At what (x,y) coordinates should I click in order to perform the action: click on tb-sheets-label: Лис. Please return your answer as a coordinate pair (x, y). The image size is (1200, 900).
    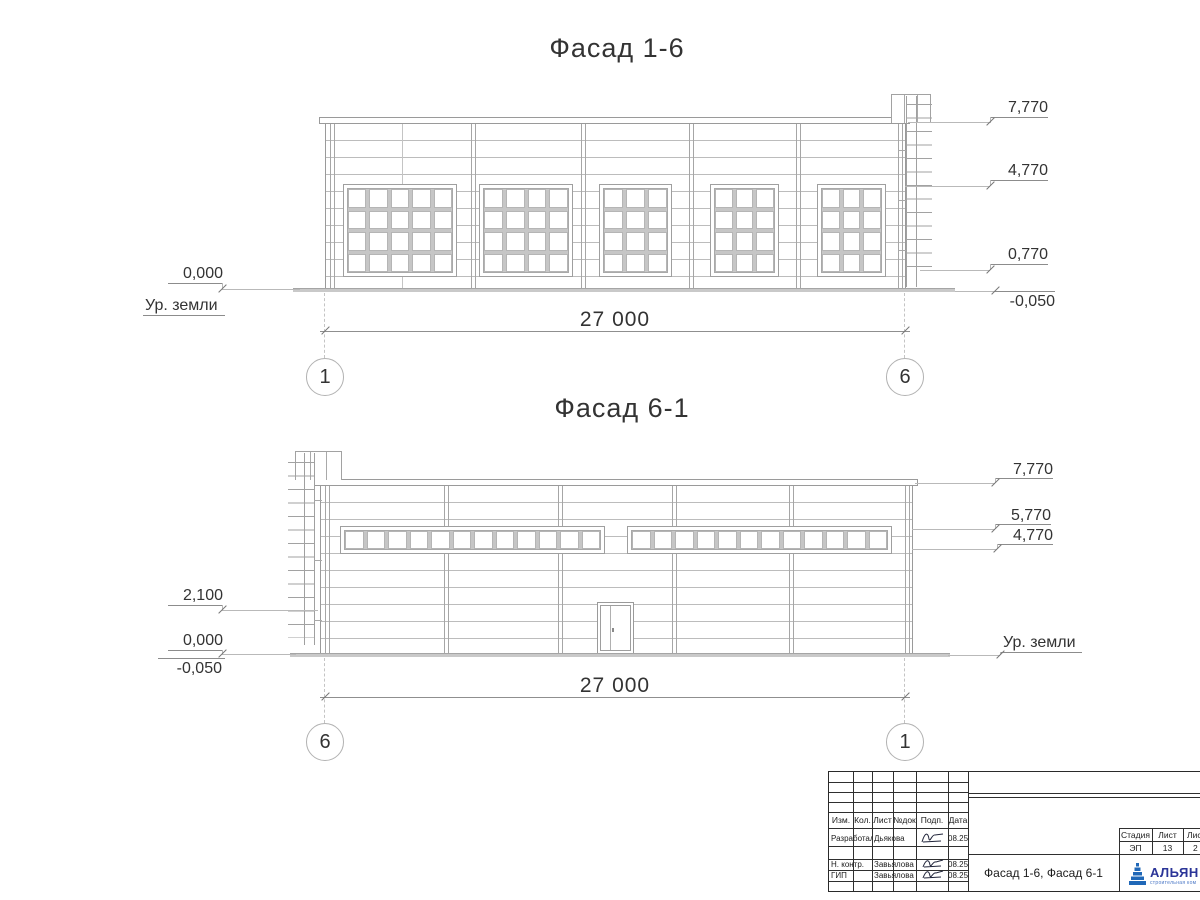
    Looking at the image, I should click on (1193, 835).